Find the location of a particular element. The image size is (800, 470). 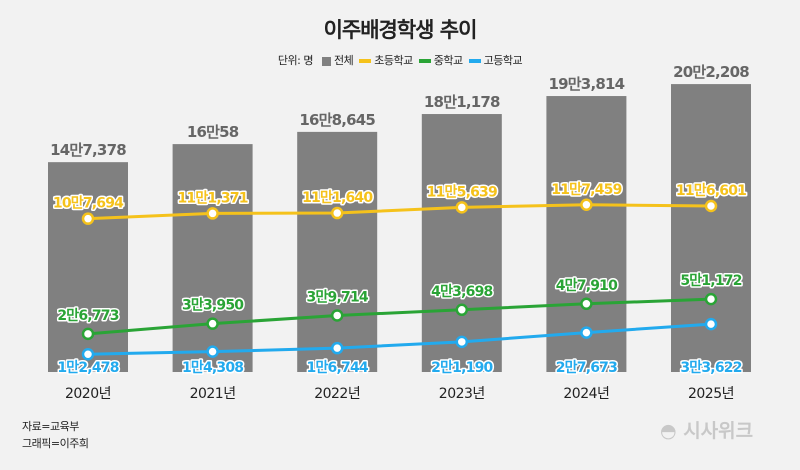

bar-label: 18만1,178 is located at coordinates (462, 102).